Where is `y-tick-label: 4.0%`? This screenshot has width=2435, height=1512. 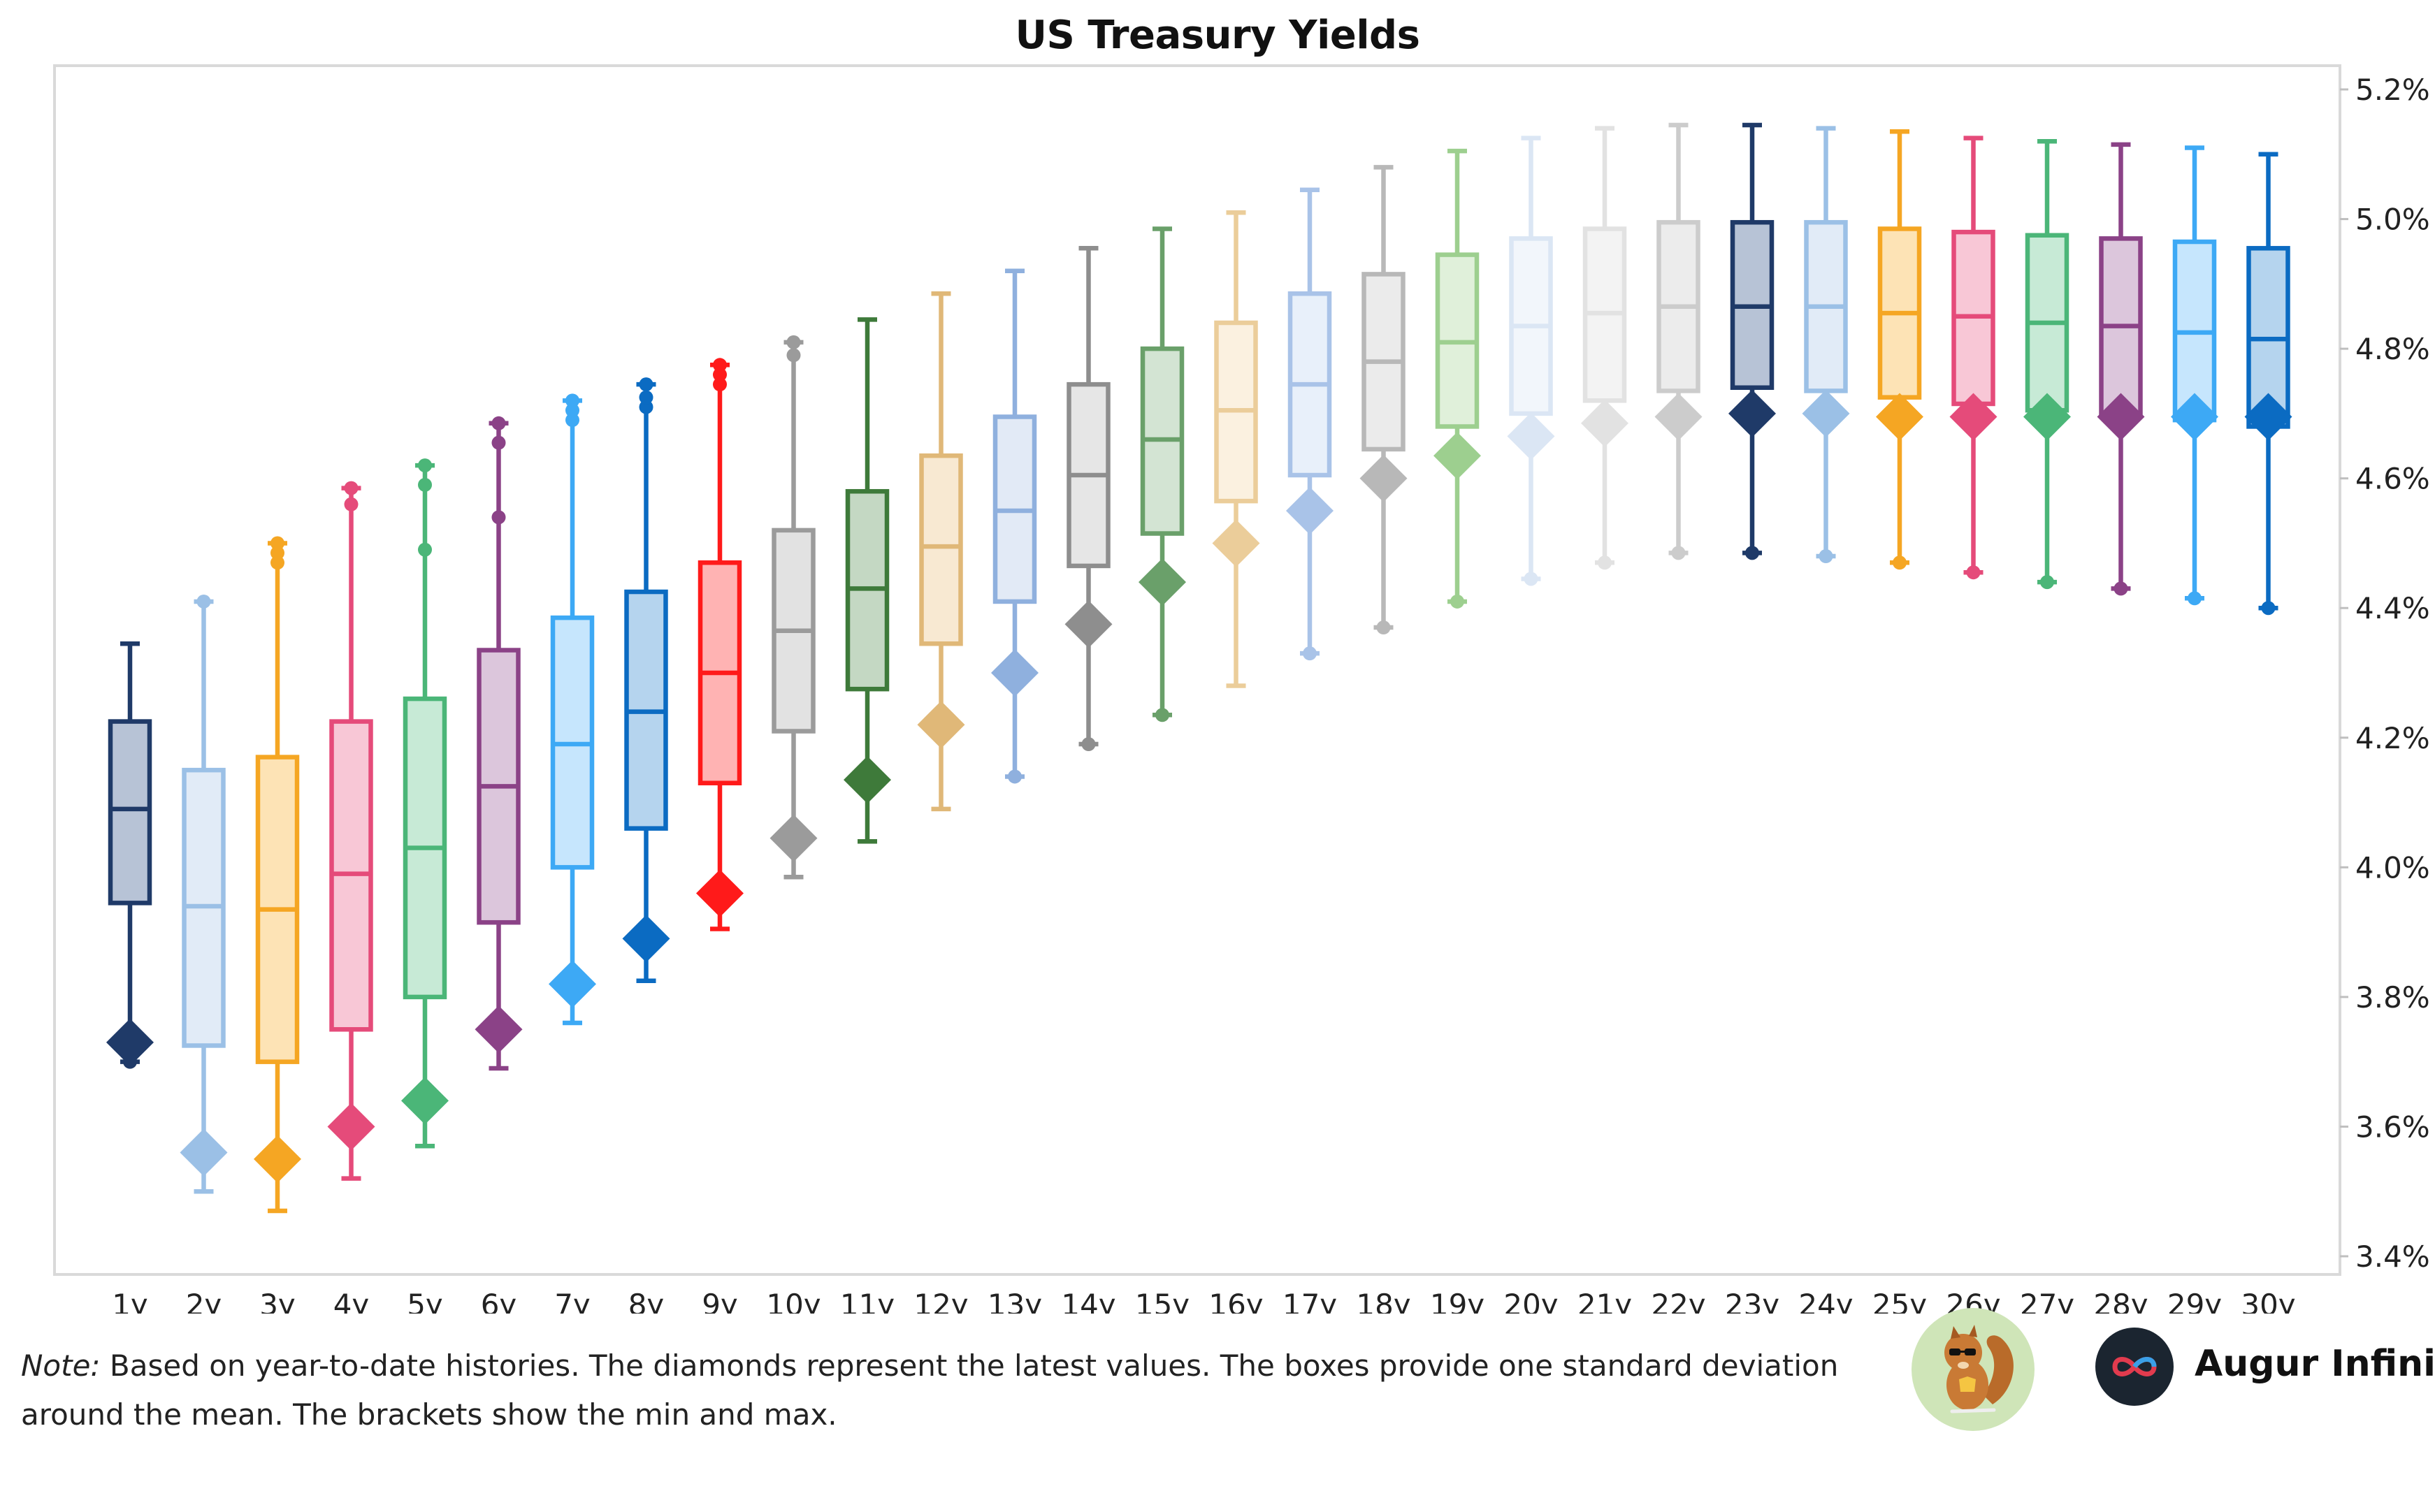
y-tick-label: 4.0% is located at coordinates (2393, 867).